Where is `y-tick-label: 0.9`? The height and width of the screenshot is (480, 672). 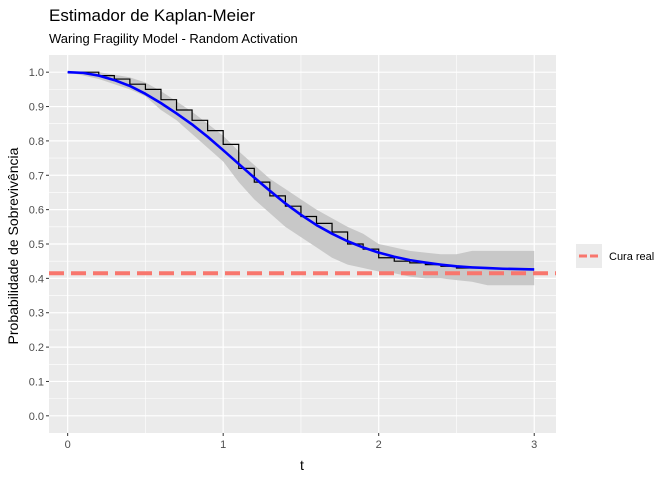 y-tick-label: 0.9 is located at coordinates (36, 108).